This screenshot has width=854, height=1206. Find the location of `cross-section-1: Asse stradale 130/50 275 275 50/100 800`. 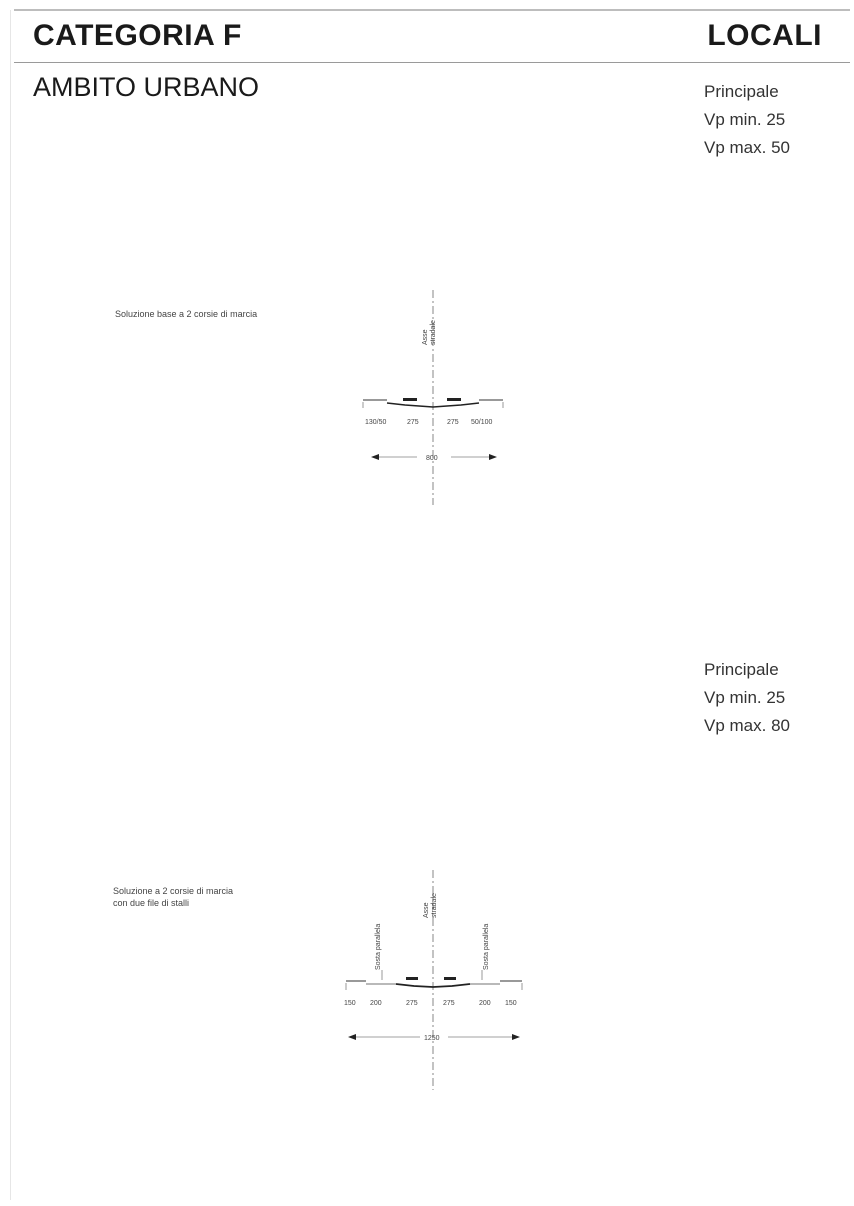

cross-section-1: Asse stradale 130/50 275 275 50/100 800 is located at coordinates (433, 397).